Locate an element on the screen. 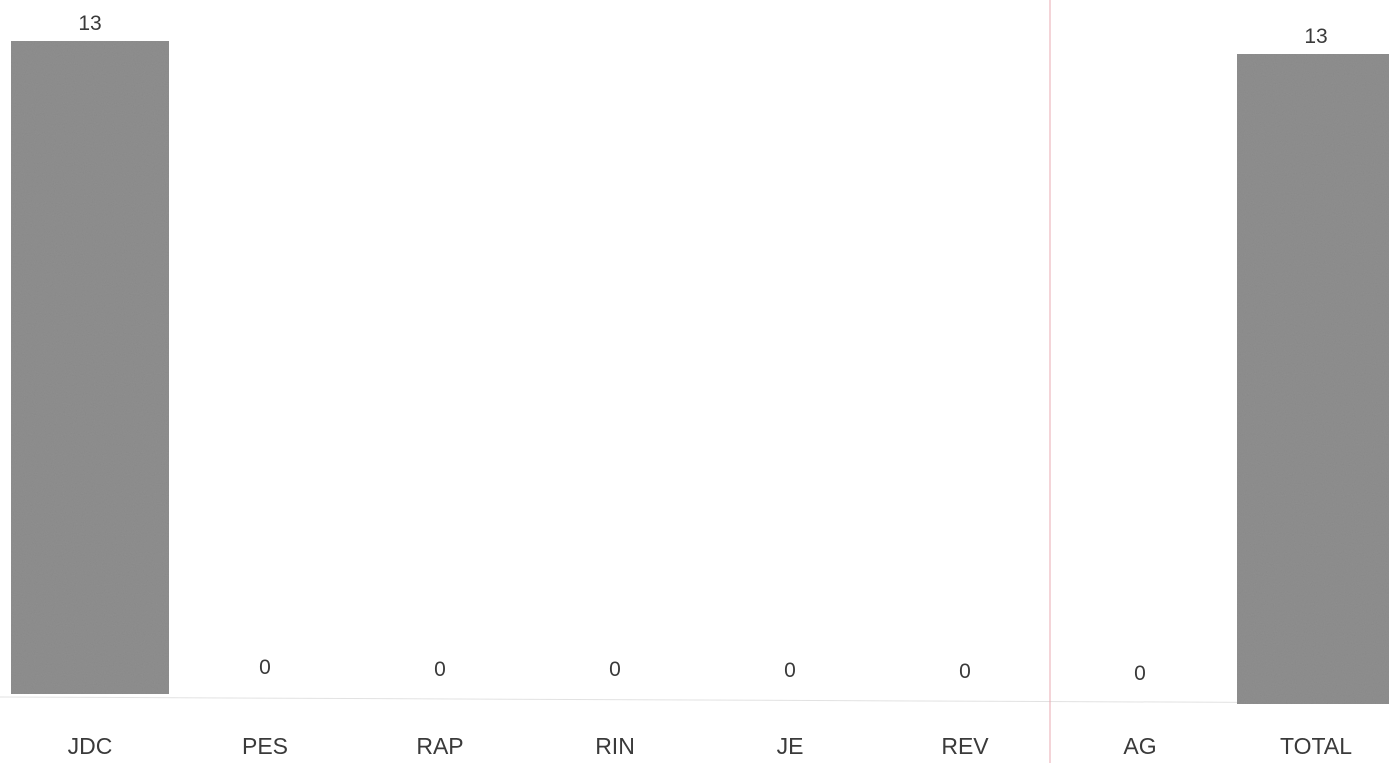 The image size is (1389, 768). bar-total is located at coordinates (1313, 379).